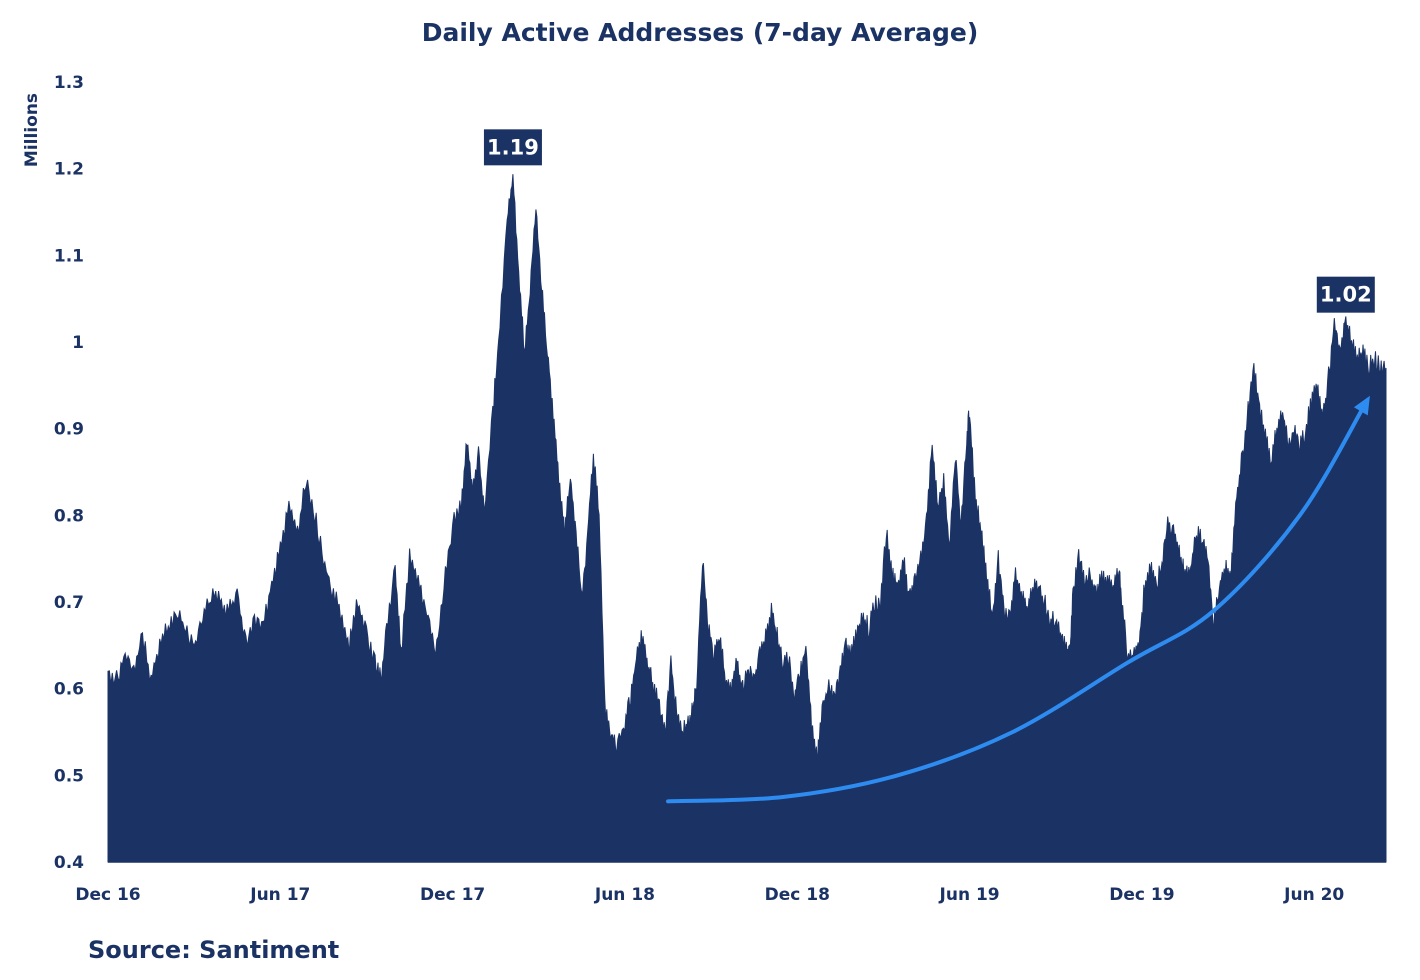  I want to click on peak-callout: 1.19, so click(512, 147).